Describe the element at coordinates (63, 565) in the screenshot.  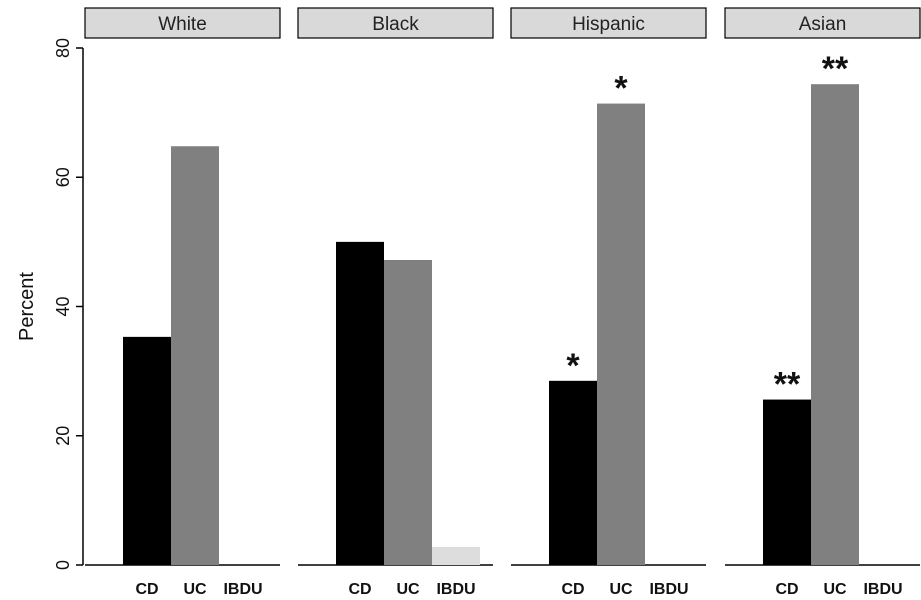
I see `y-tick-label: 0` at that location.